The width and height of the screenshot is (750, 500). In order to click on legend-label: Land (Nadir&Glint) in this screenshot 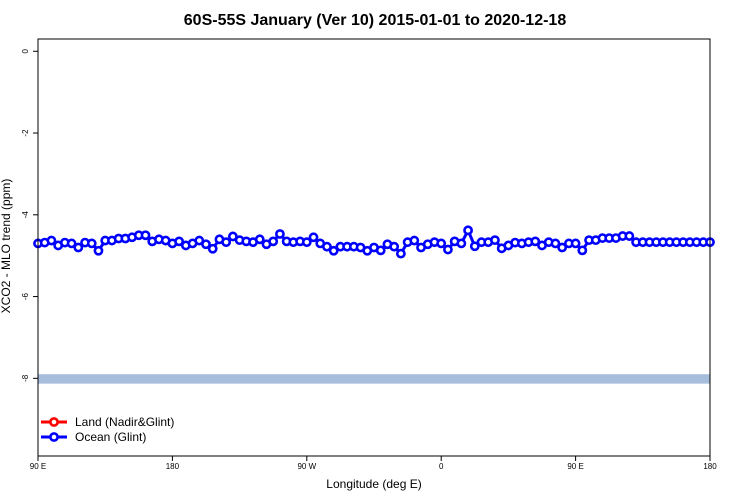, I will do `click(124, 422)`.